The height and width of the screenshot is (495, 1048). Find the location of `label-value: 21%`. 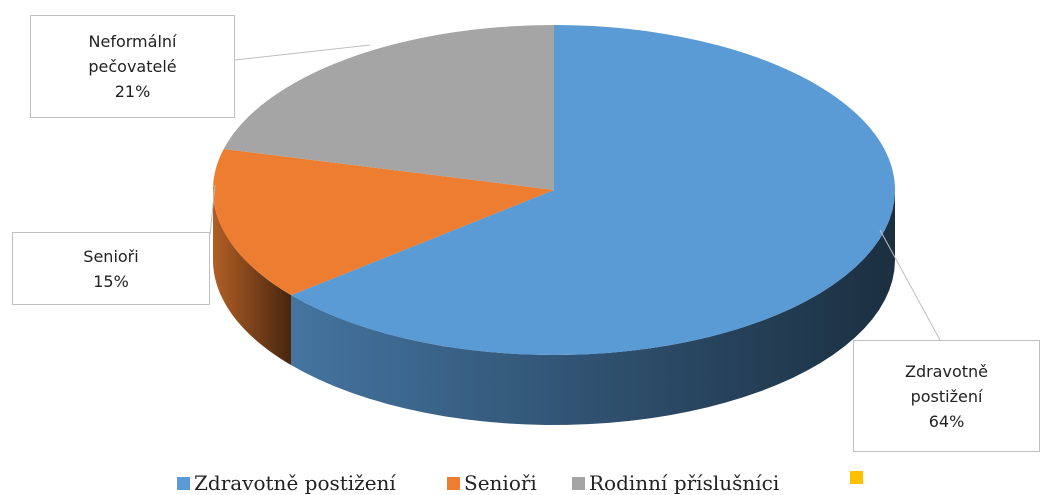

label-value: 21% is located at coordinates (132, 91).